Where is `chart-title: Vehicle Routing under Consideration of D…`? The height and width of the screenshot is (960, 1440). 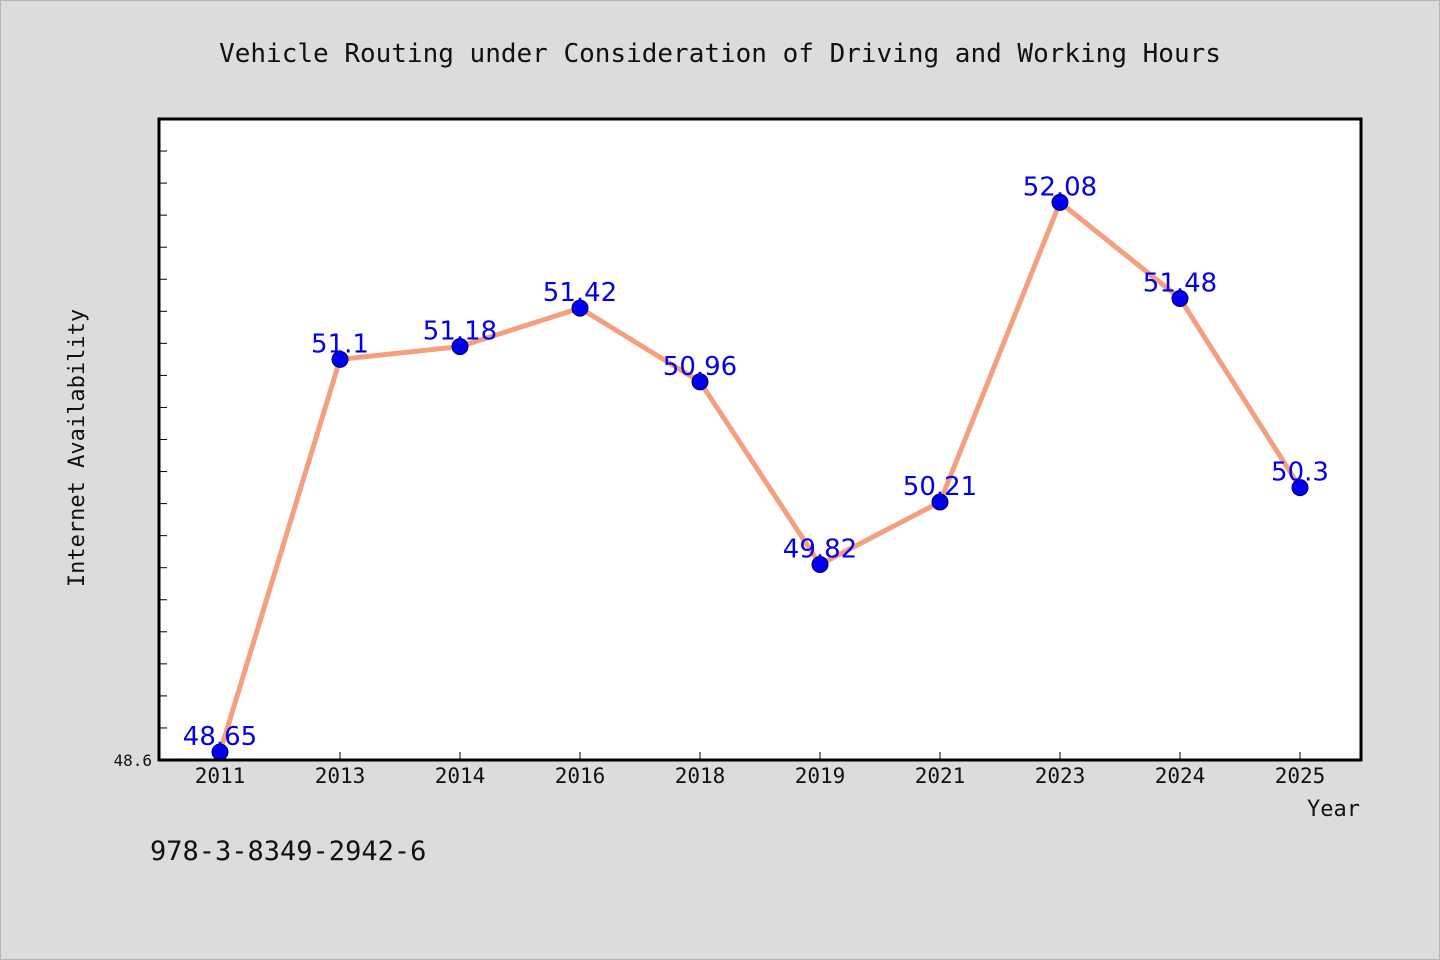
chart-title: Vehicle Routing under Consideration of D… is located at coordinates (720, 54).